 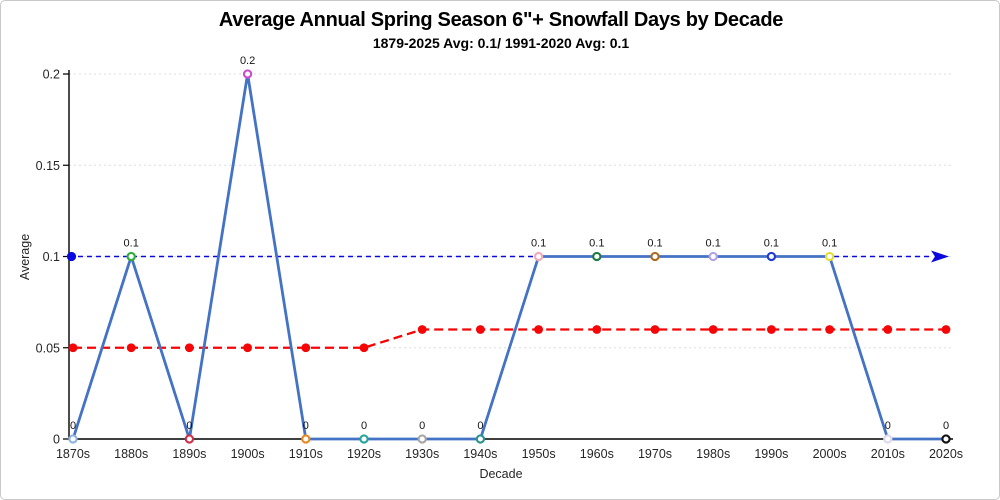 I want to click on x-tick-label: 1980s, so click(x=713, y=454).